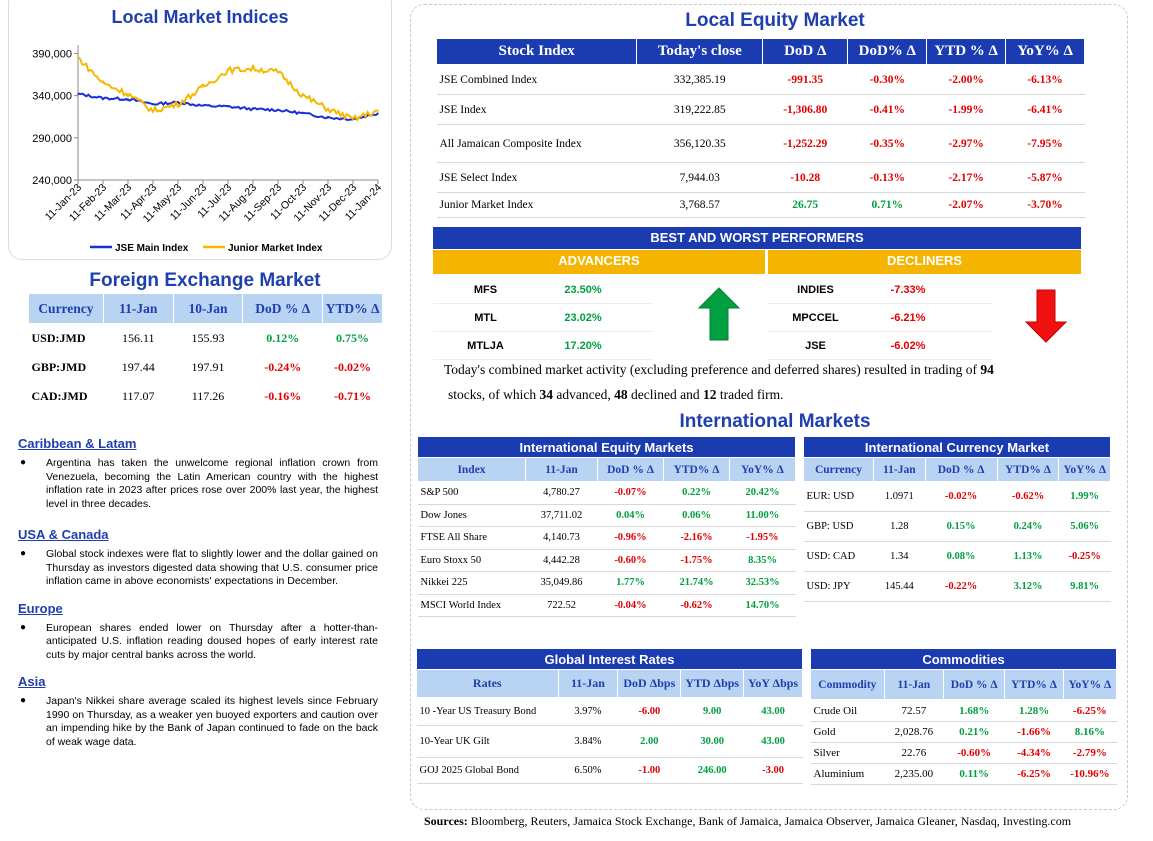 The width and height of the screenshot is (1153, 841). I want to click on y-tick-label: 290,000, so click(52, 139).